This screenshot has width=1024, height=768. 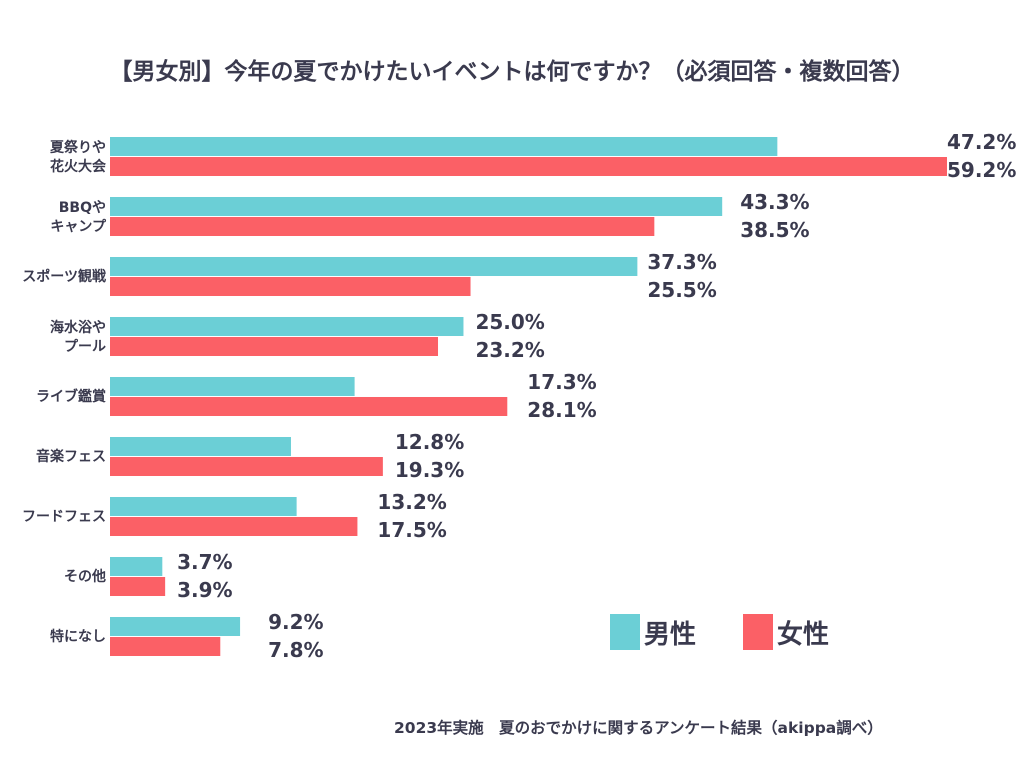 I want to click on legend-swatch-male, so click(x=625, y=632).